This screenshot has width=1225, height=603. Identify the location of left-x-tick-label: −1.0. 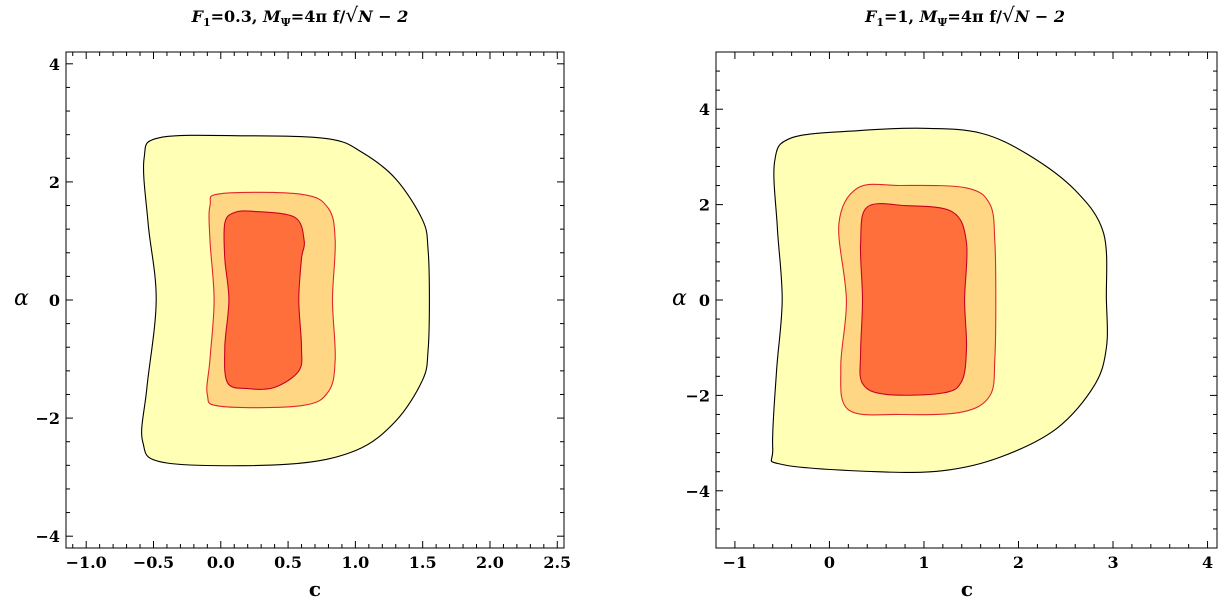
(86, 562).